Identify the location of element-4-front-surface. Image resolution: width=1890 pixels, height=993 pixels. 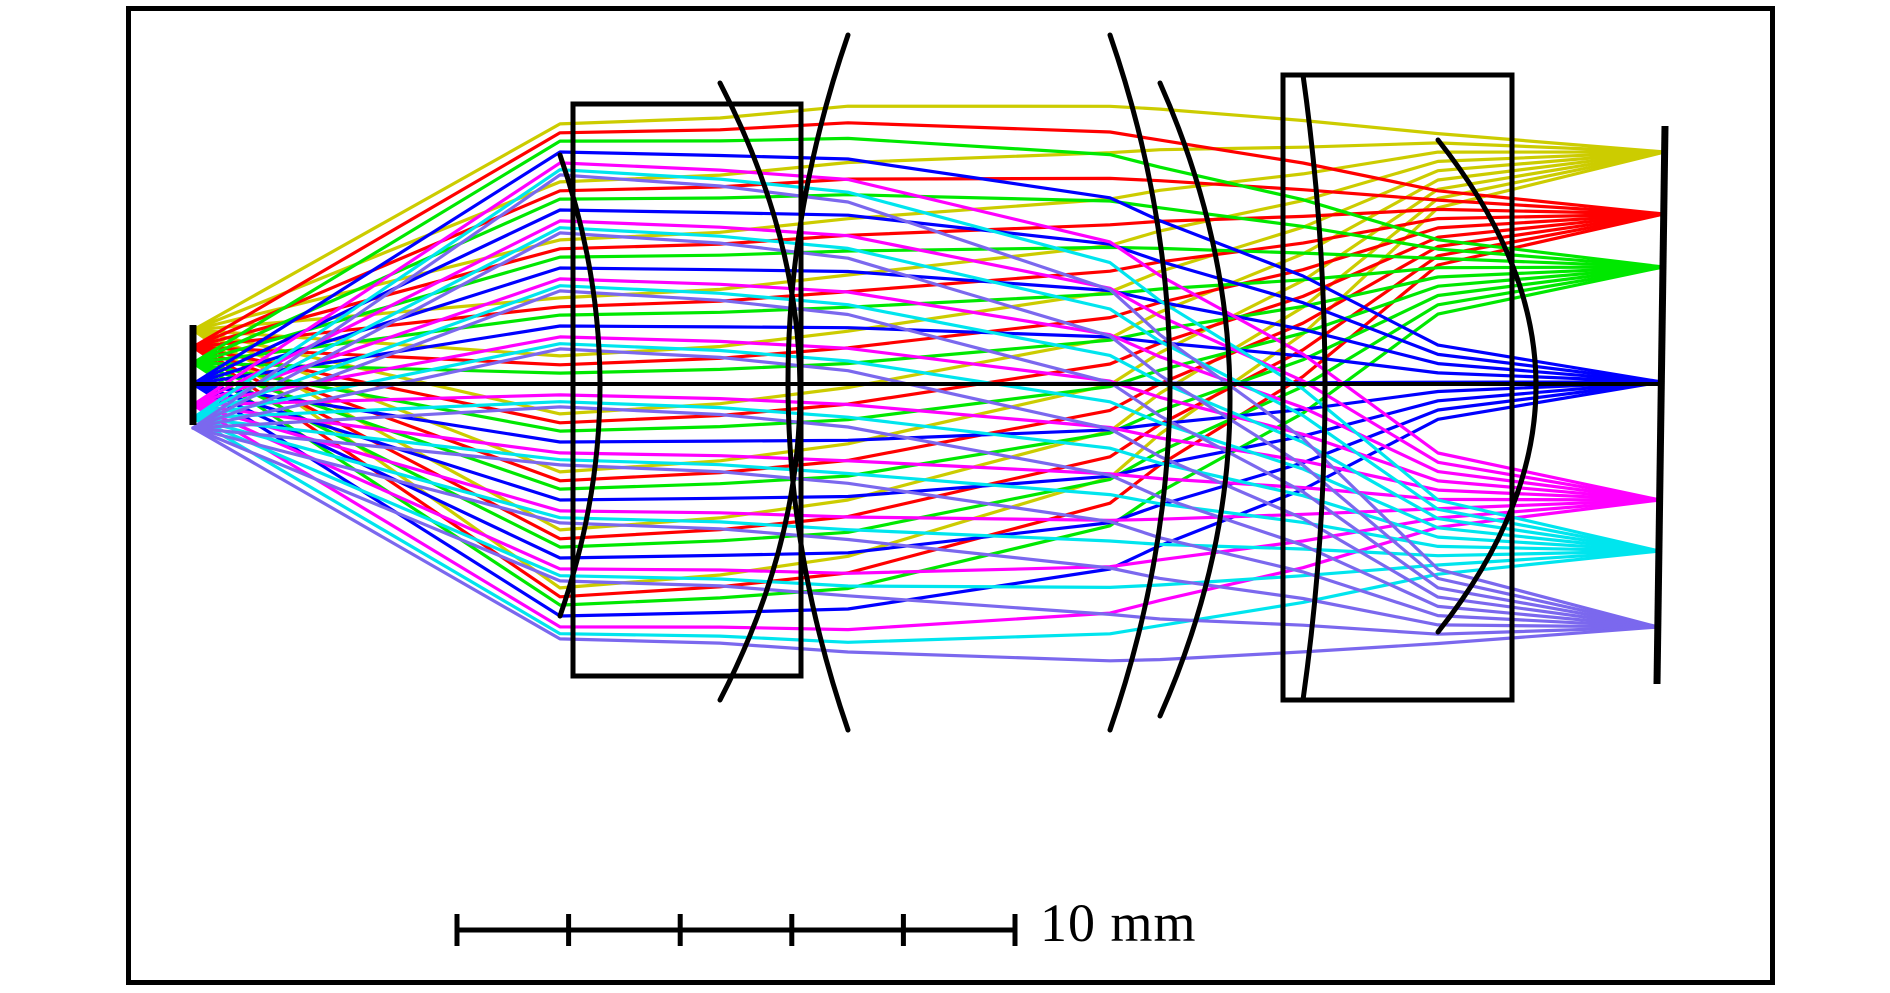
(1314, 387).